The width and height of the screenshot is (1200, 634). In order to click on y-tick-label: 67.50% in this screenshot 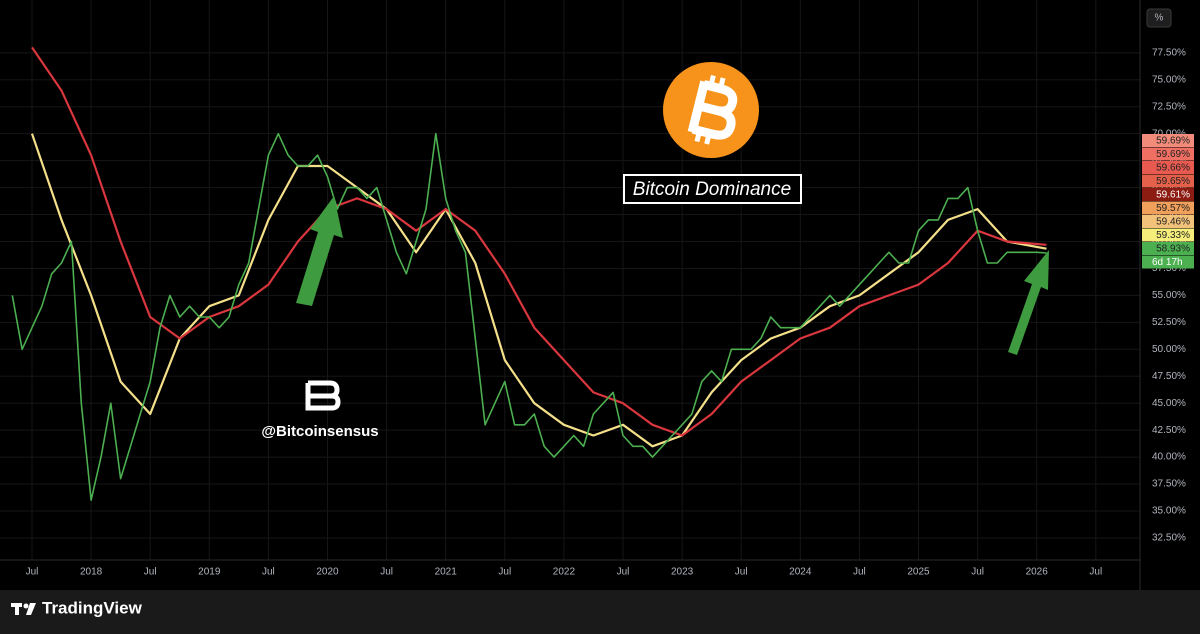, I will do `click(1169, 160)`.